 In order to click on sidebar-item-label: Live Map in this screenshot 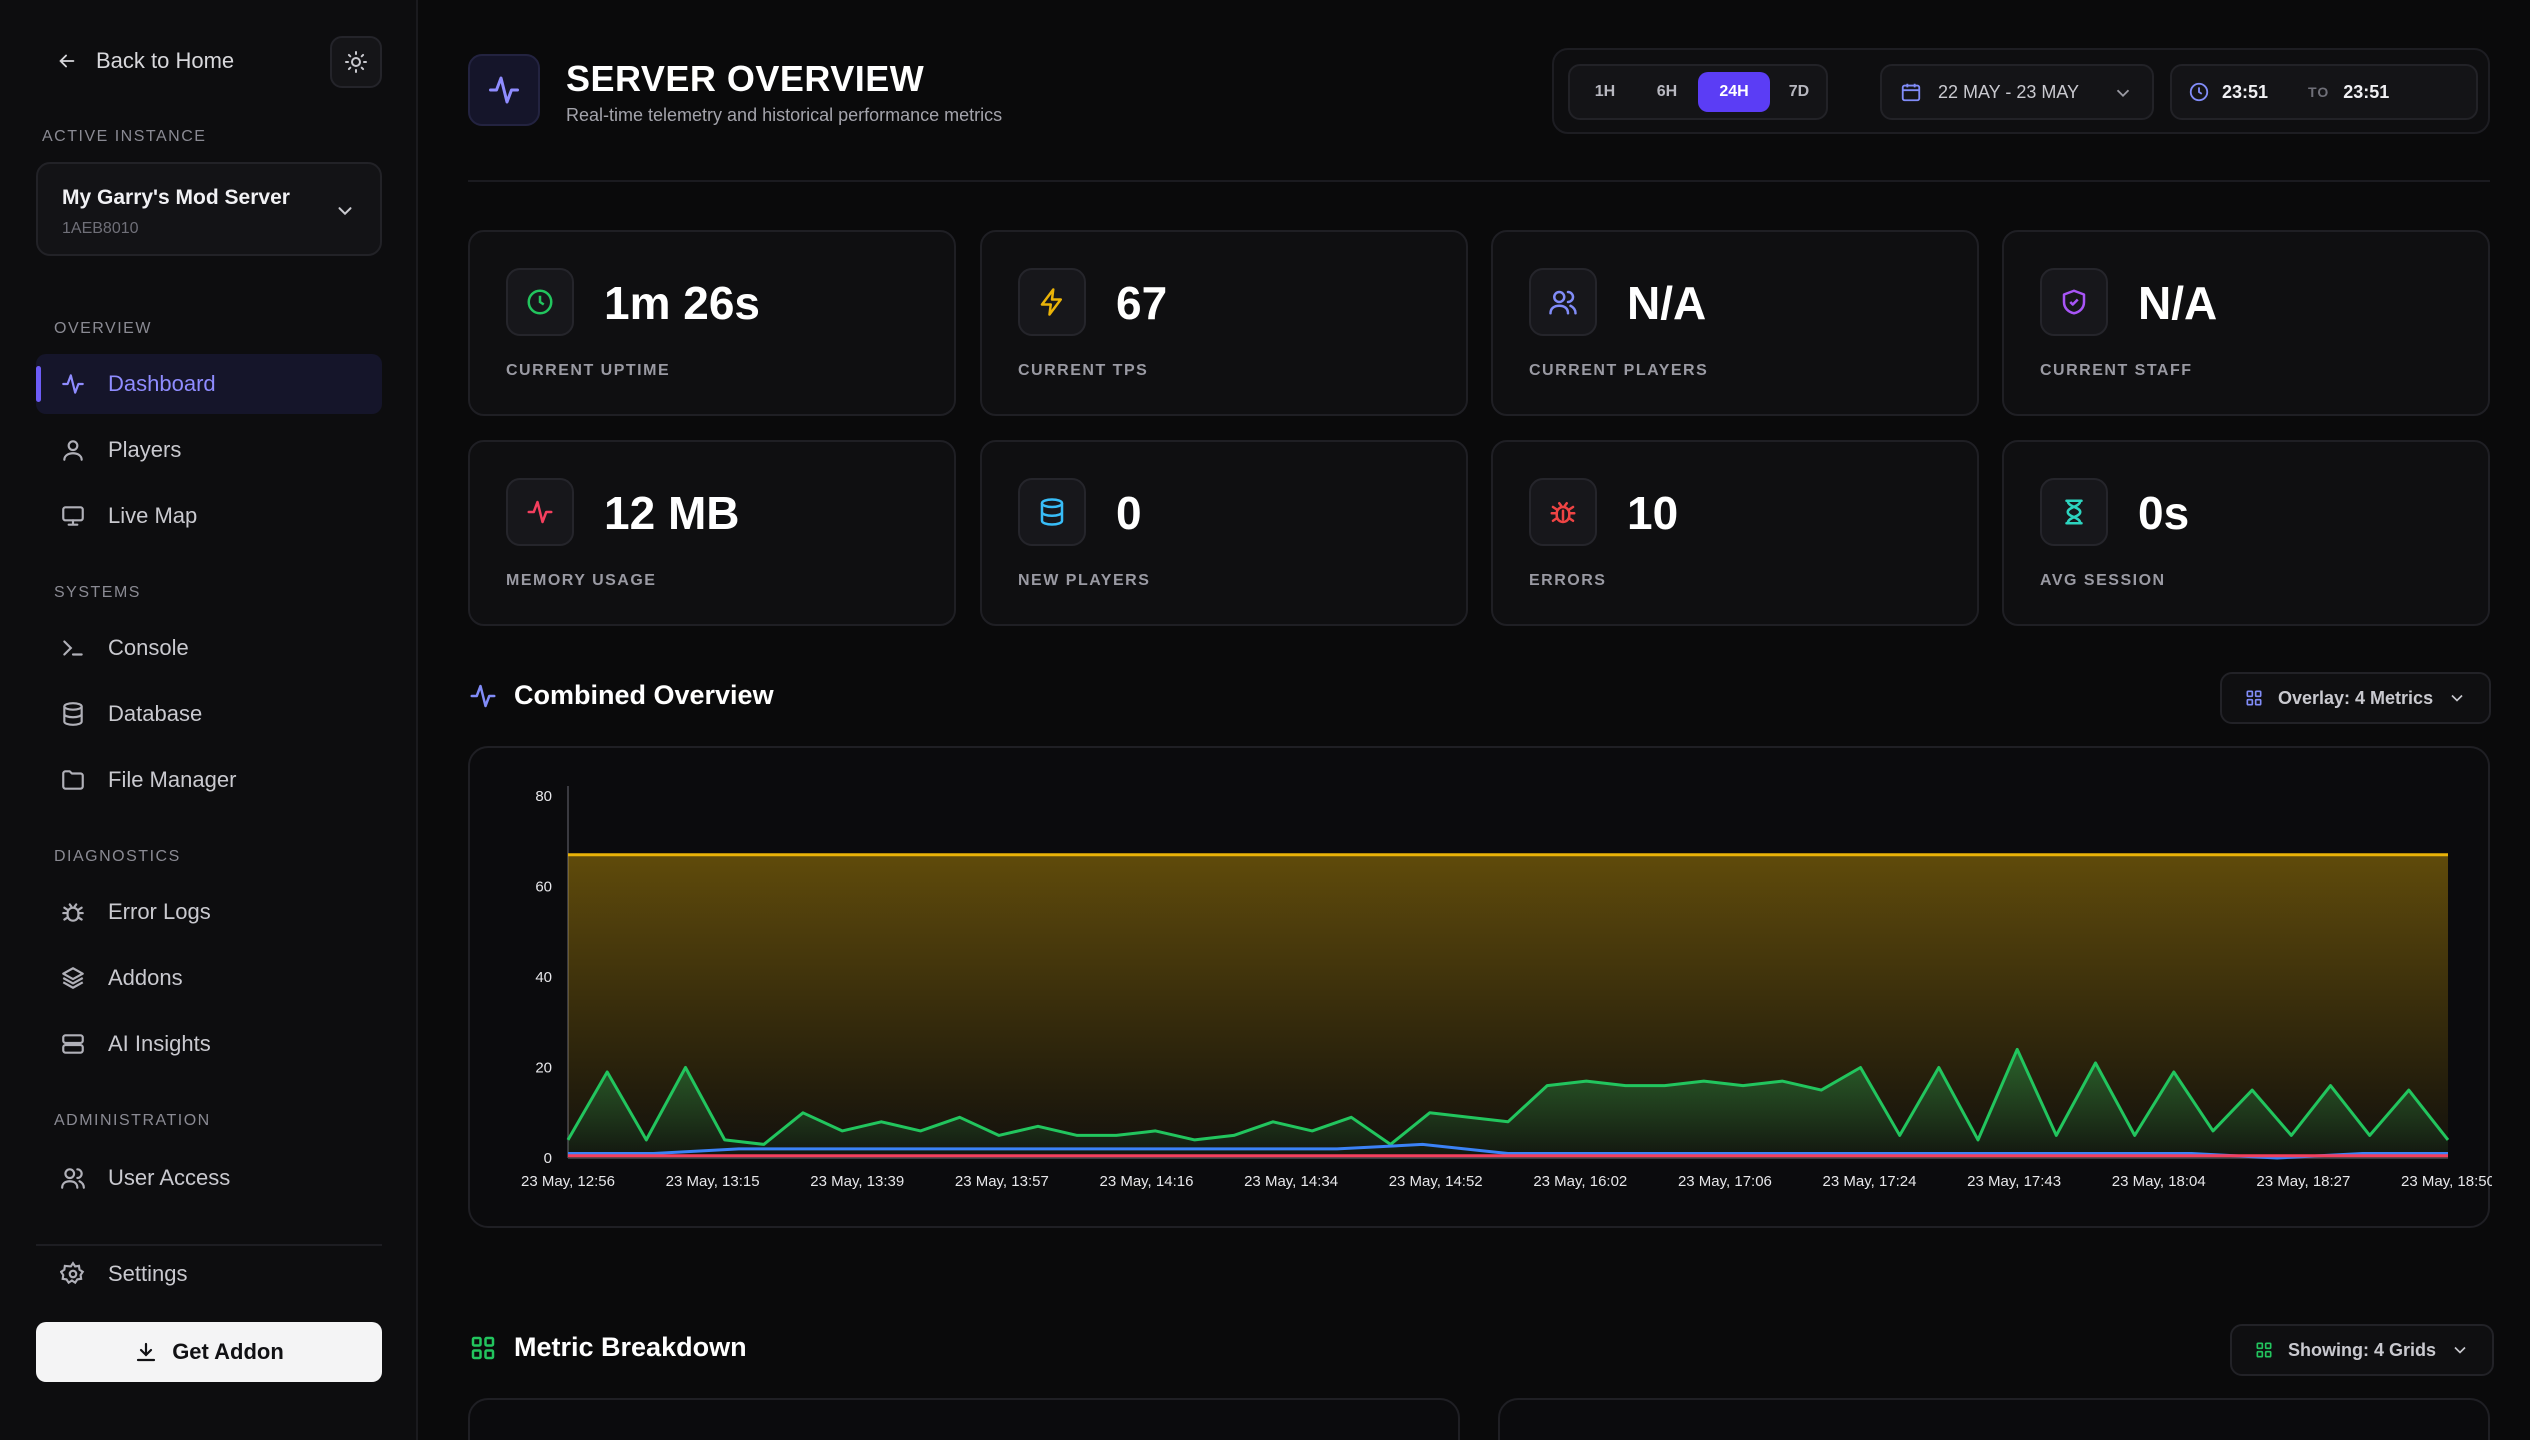, I will do `click(153, 515)`.